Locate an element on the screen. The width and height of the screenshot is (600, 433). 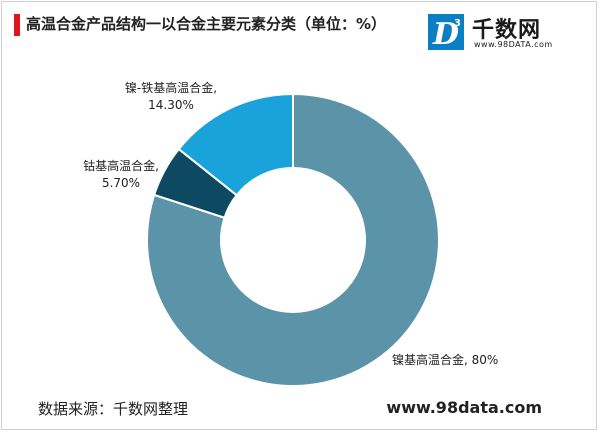
brand-name: 千数网 is located at coordinates (507, 30).